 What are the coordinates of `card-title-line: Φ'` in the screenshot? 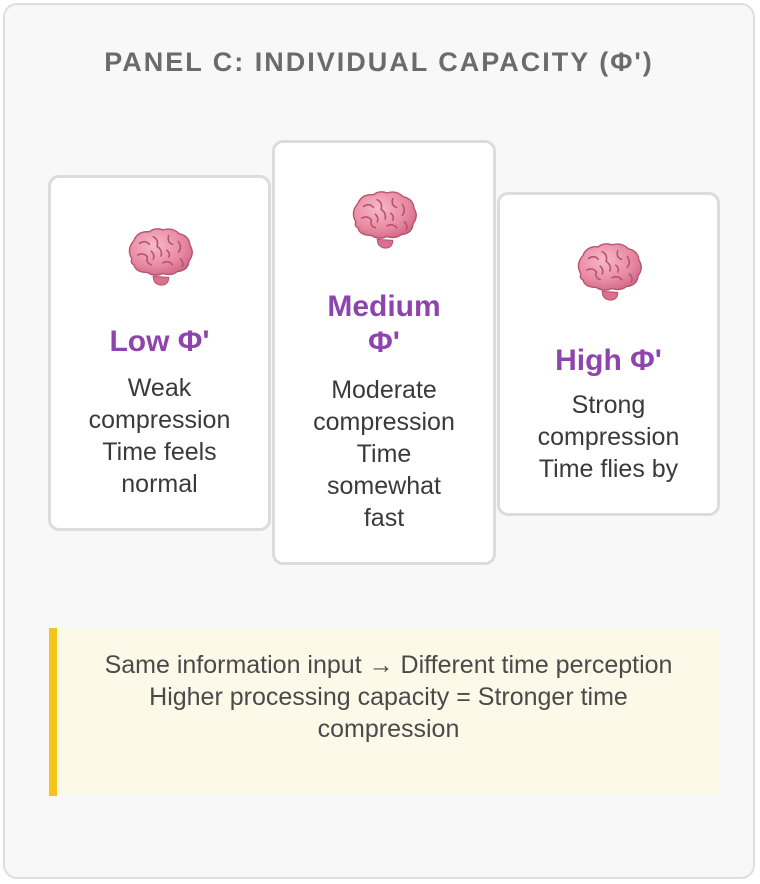 It's located at (384, 342).